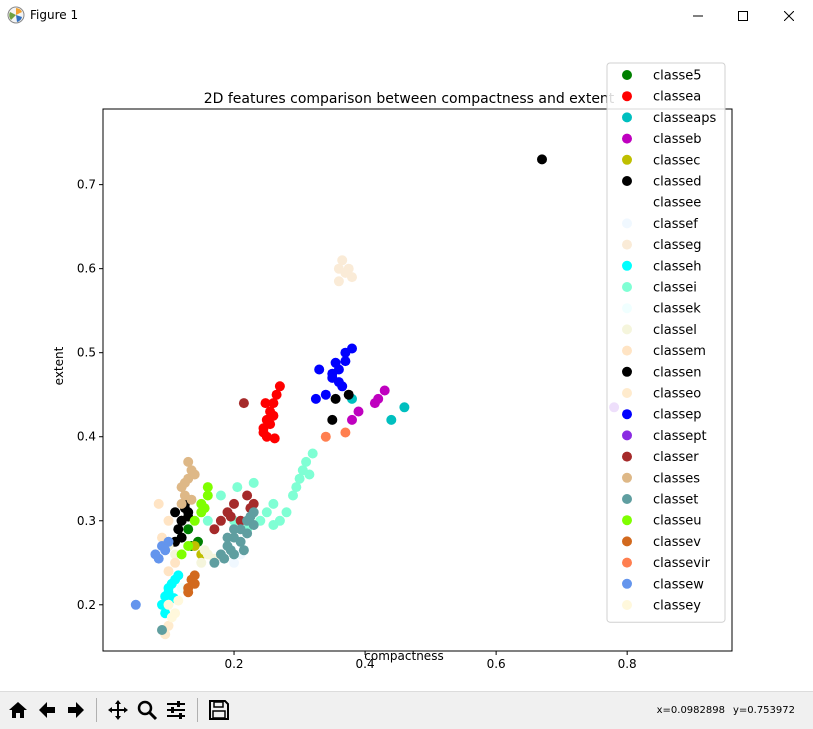  I want to click on legend-marker-classevir, so click(627, 562).